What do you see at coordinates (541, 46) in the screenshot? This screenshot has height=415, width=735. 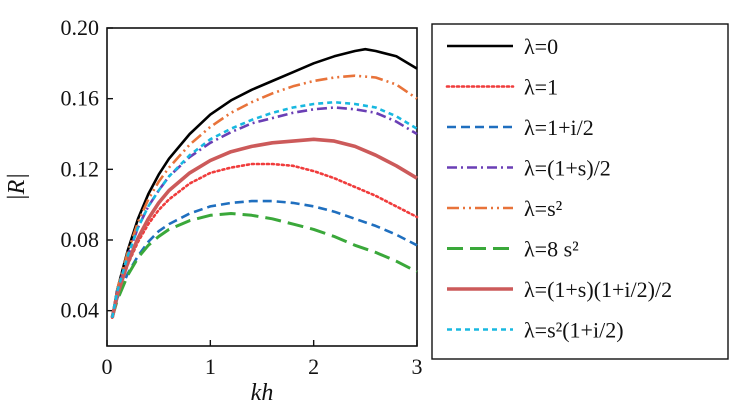 I see `legend-label: λ=0` at bounding box center [541, 46].